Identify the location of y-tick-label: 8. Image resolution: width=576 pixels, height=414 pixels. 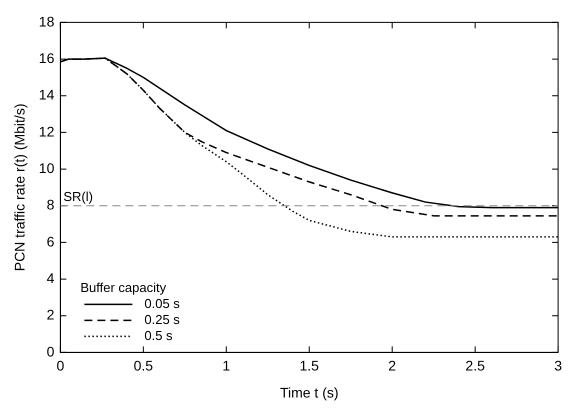
(50, 204).